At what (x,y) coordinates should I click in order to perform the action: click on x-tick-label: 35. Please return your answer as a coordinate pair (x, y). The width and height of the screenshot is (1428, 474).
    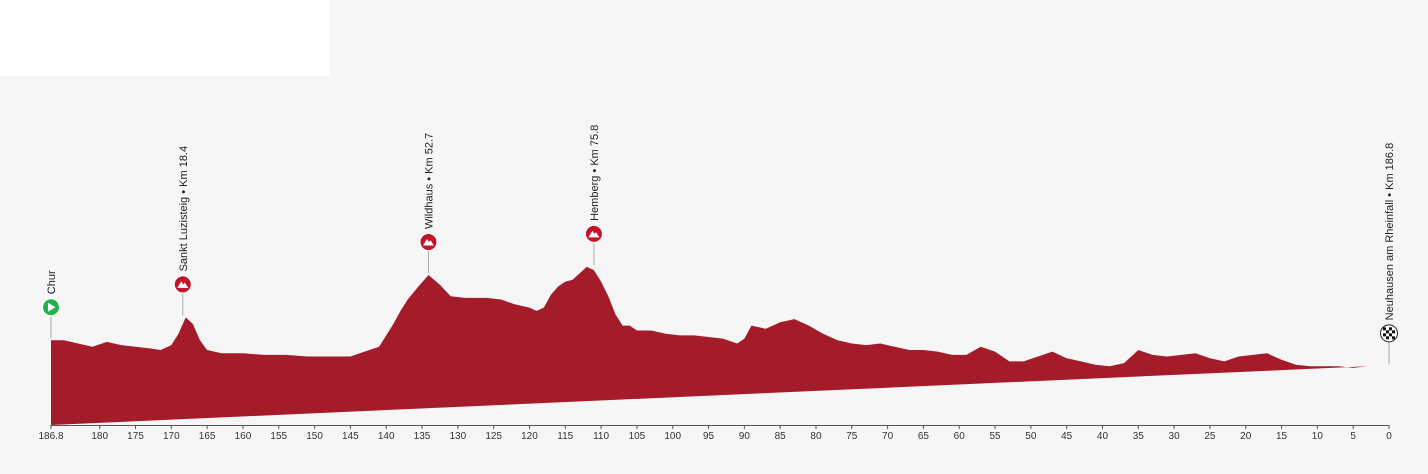
    Looking at the image, I should click on (1139, 436).